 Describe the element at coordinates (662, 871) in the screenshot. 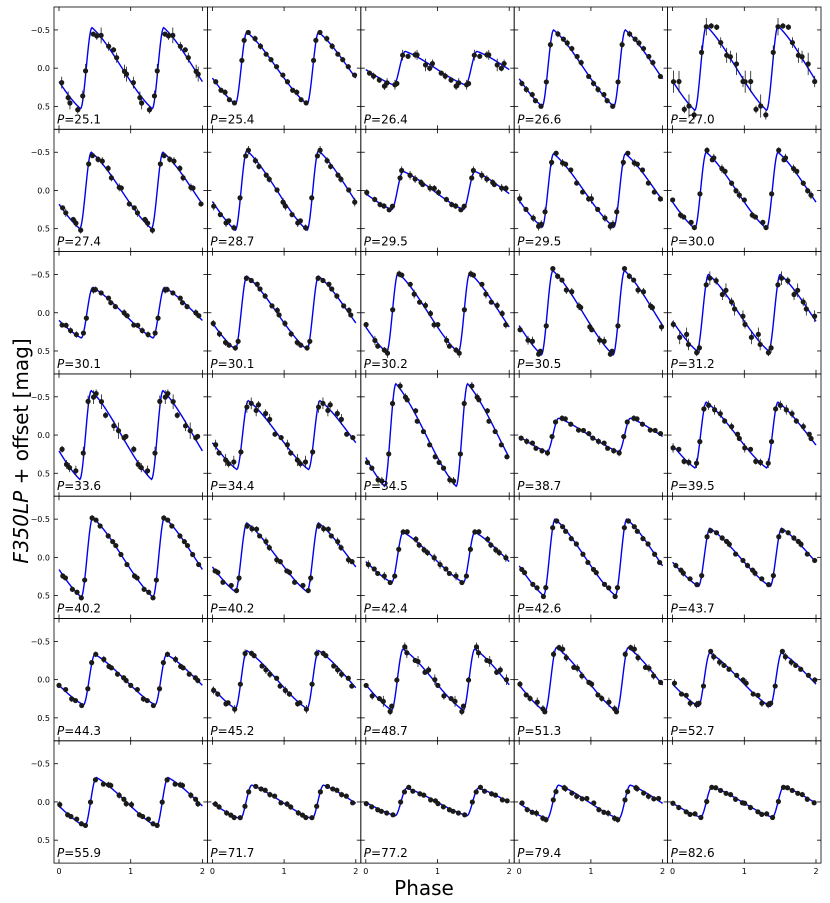

I see `x-tick-label: 2` at that location.